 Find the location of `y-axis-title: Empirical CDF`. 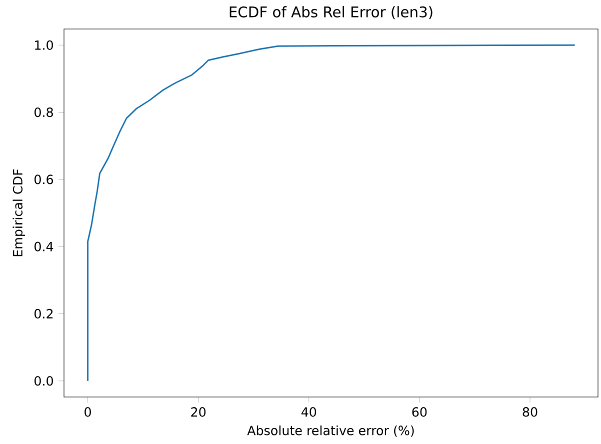

y-axis-title: Empirical CDF is located at coordinates (18, 212).